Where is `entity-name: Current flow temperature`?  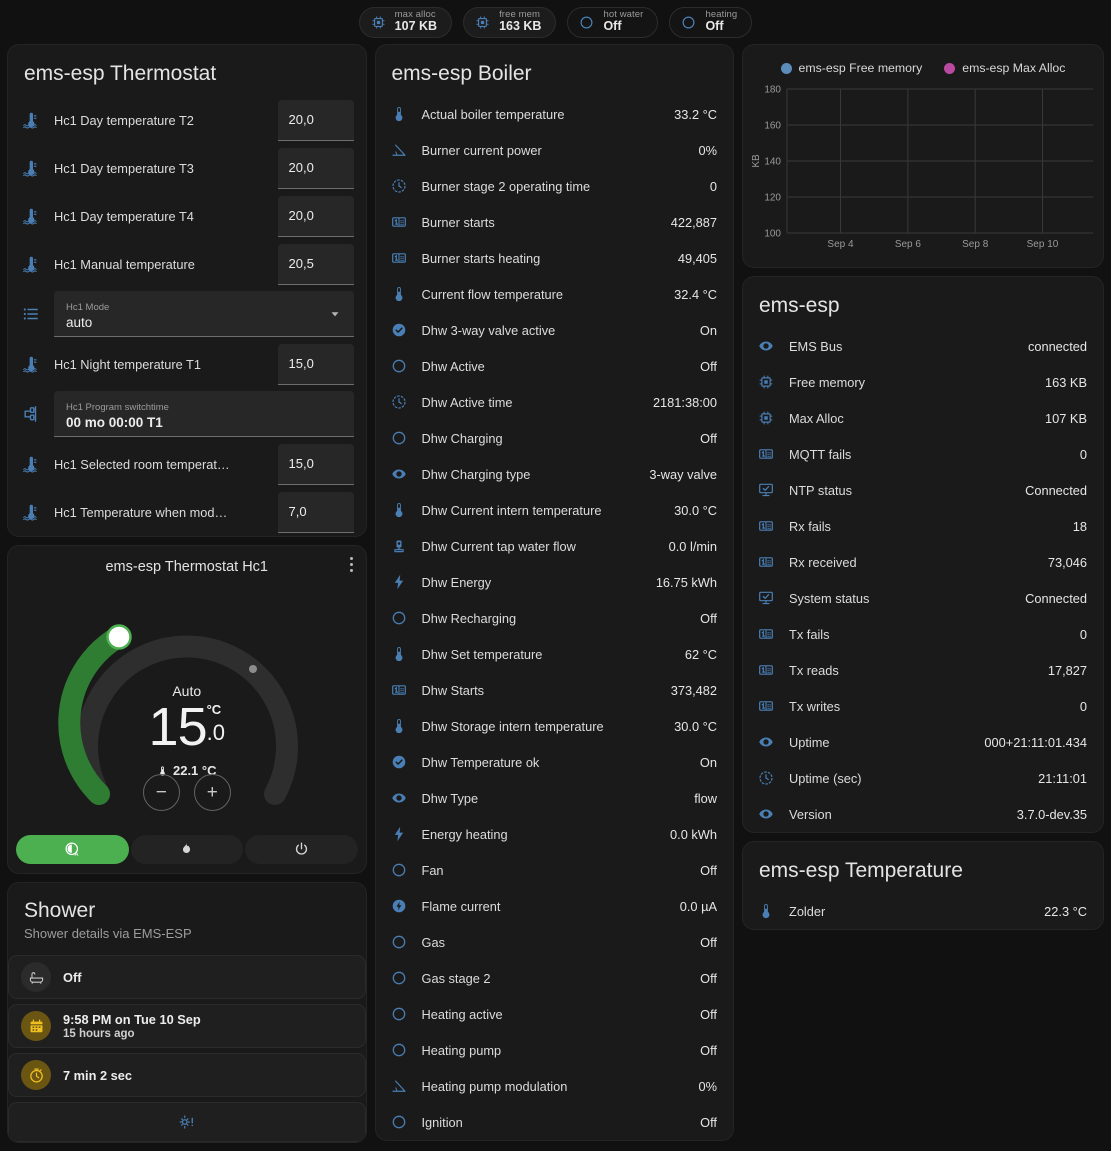
entity-name: Current flow temperature is located at coordinates (492, 294).